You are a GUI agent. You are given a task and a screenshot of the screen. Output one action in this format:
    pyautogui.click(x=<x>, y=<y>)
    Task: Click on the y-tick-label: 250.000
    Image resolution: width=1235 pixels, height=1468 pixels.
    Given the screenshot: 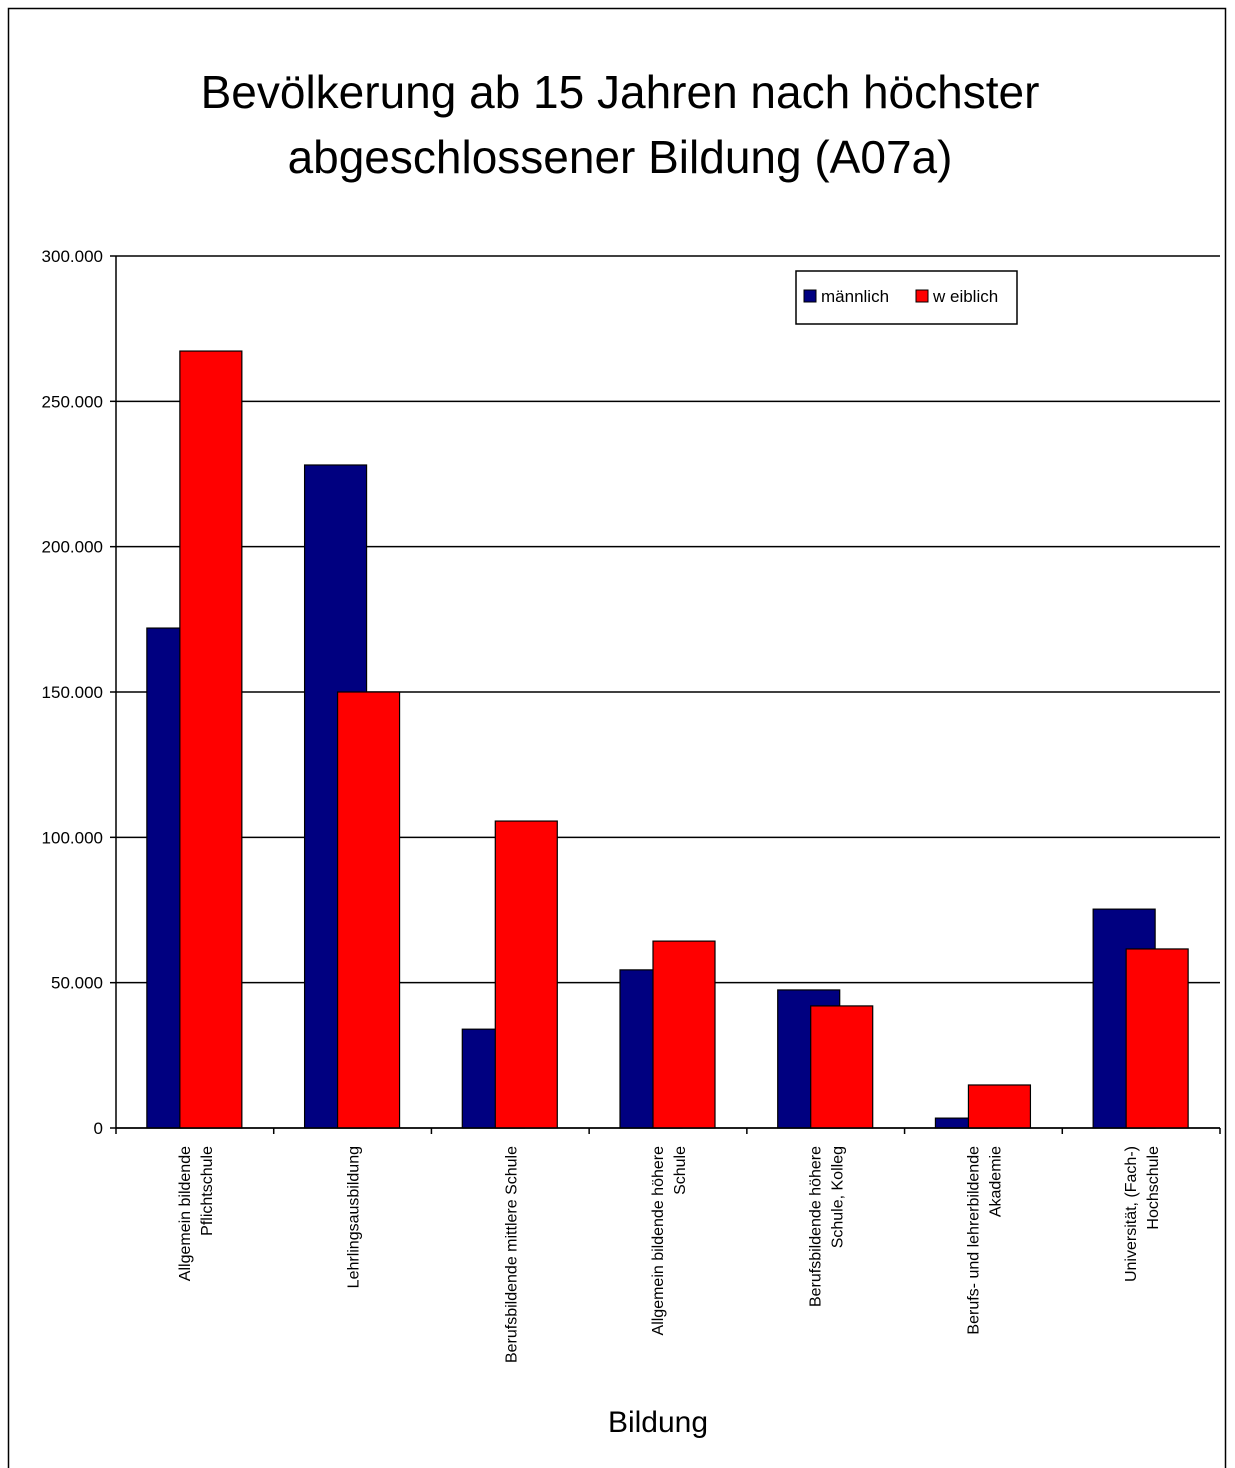 What is the action you would take?
    pyautogui.click(x=72, y=401)
    